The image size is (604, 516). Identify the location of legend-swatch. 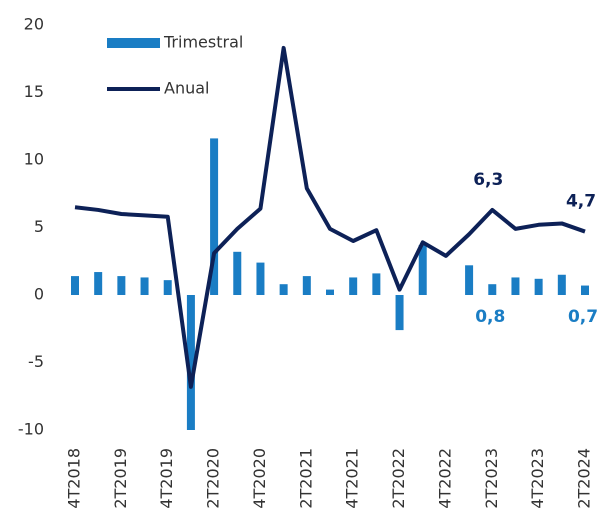
(133, 43).